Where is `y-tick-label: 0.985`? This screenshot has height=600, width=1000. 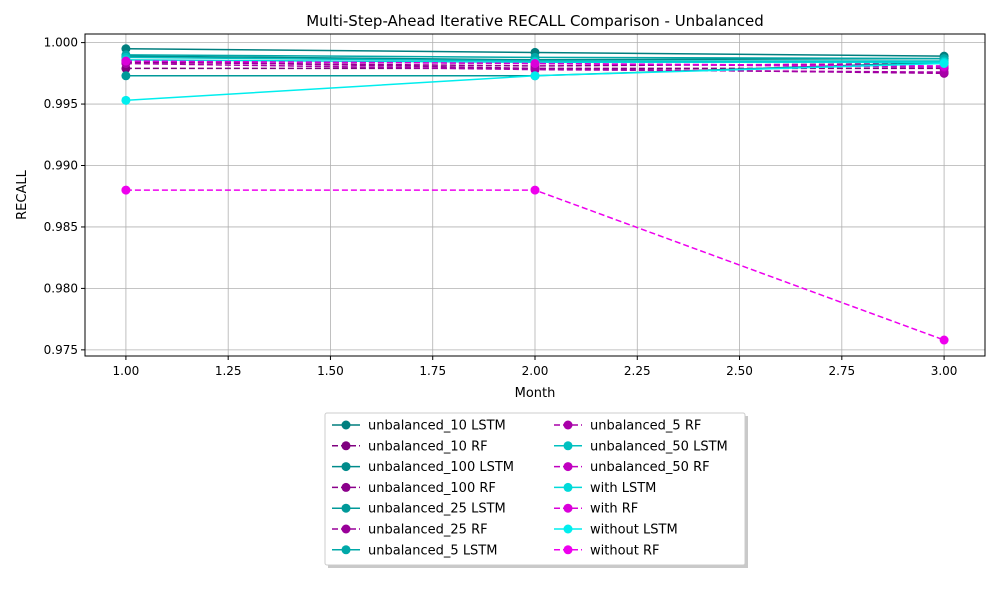 y-tick-label: 0.985 is located at coordinates (61, 227).